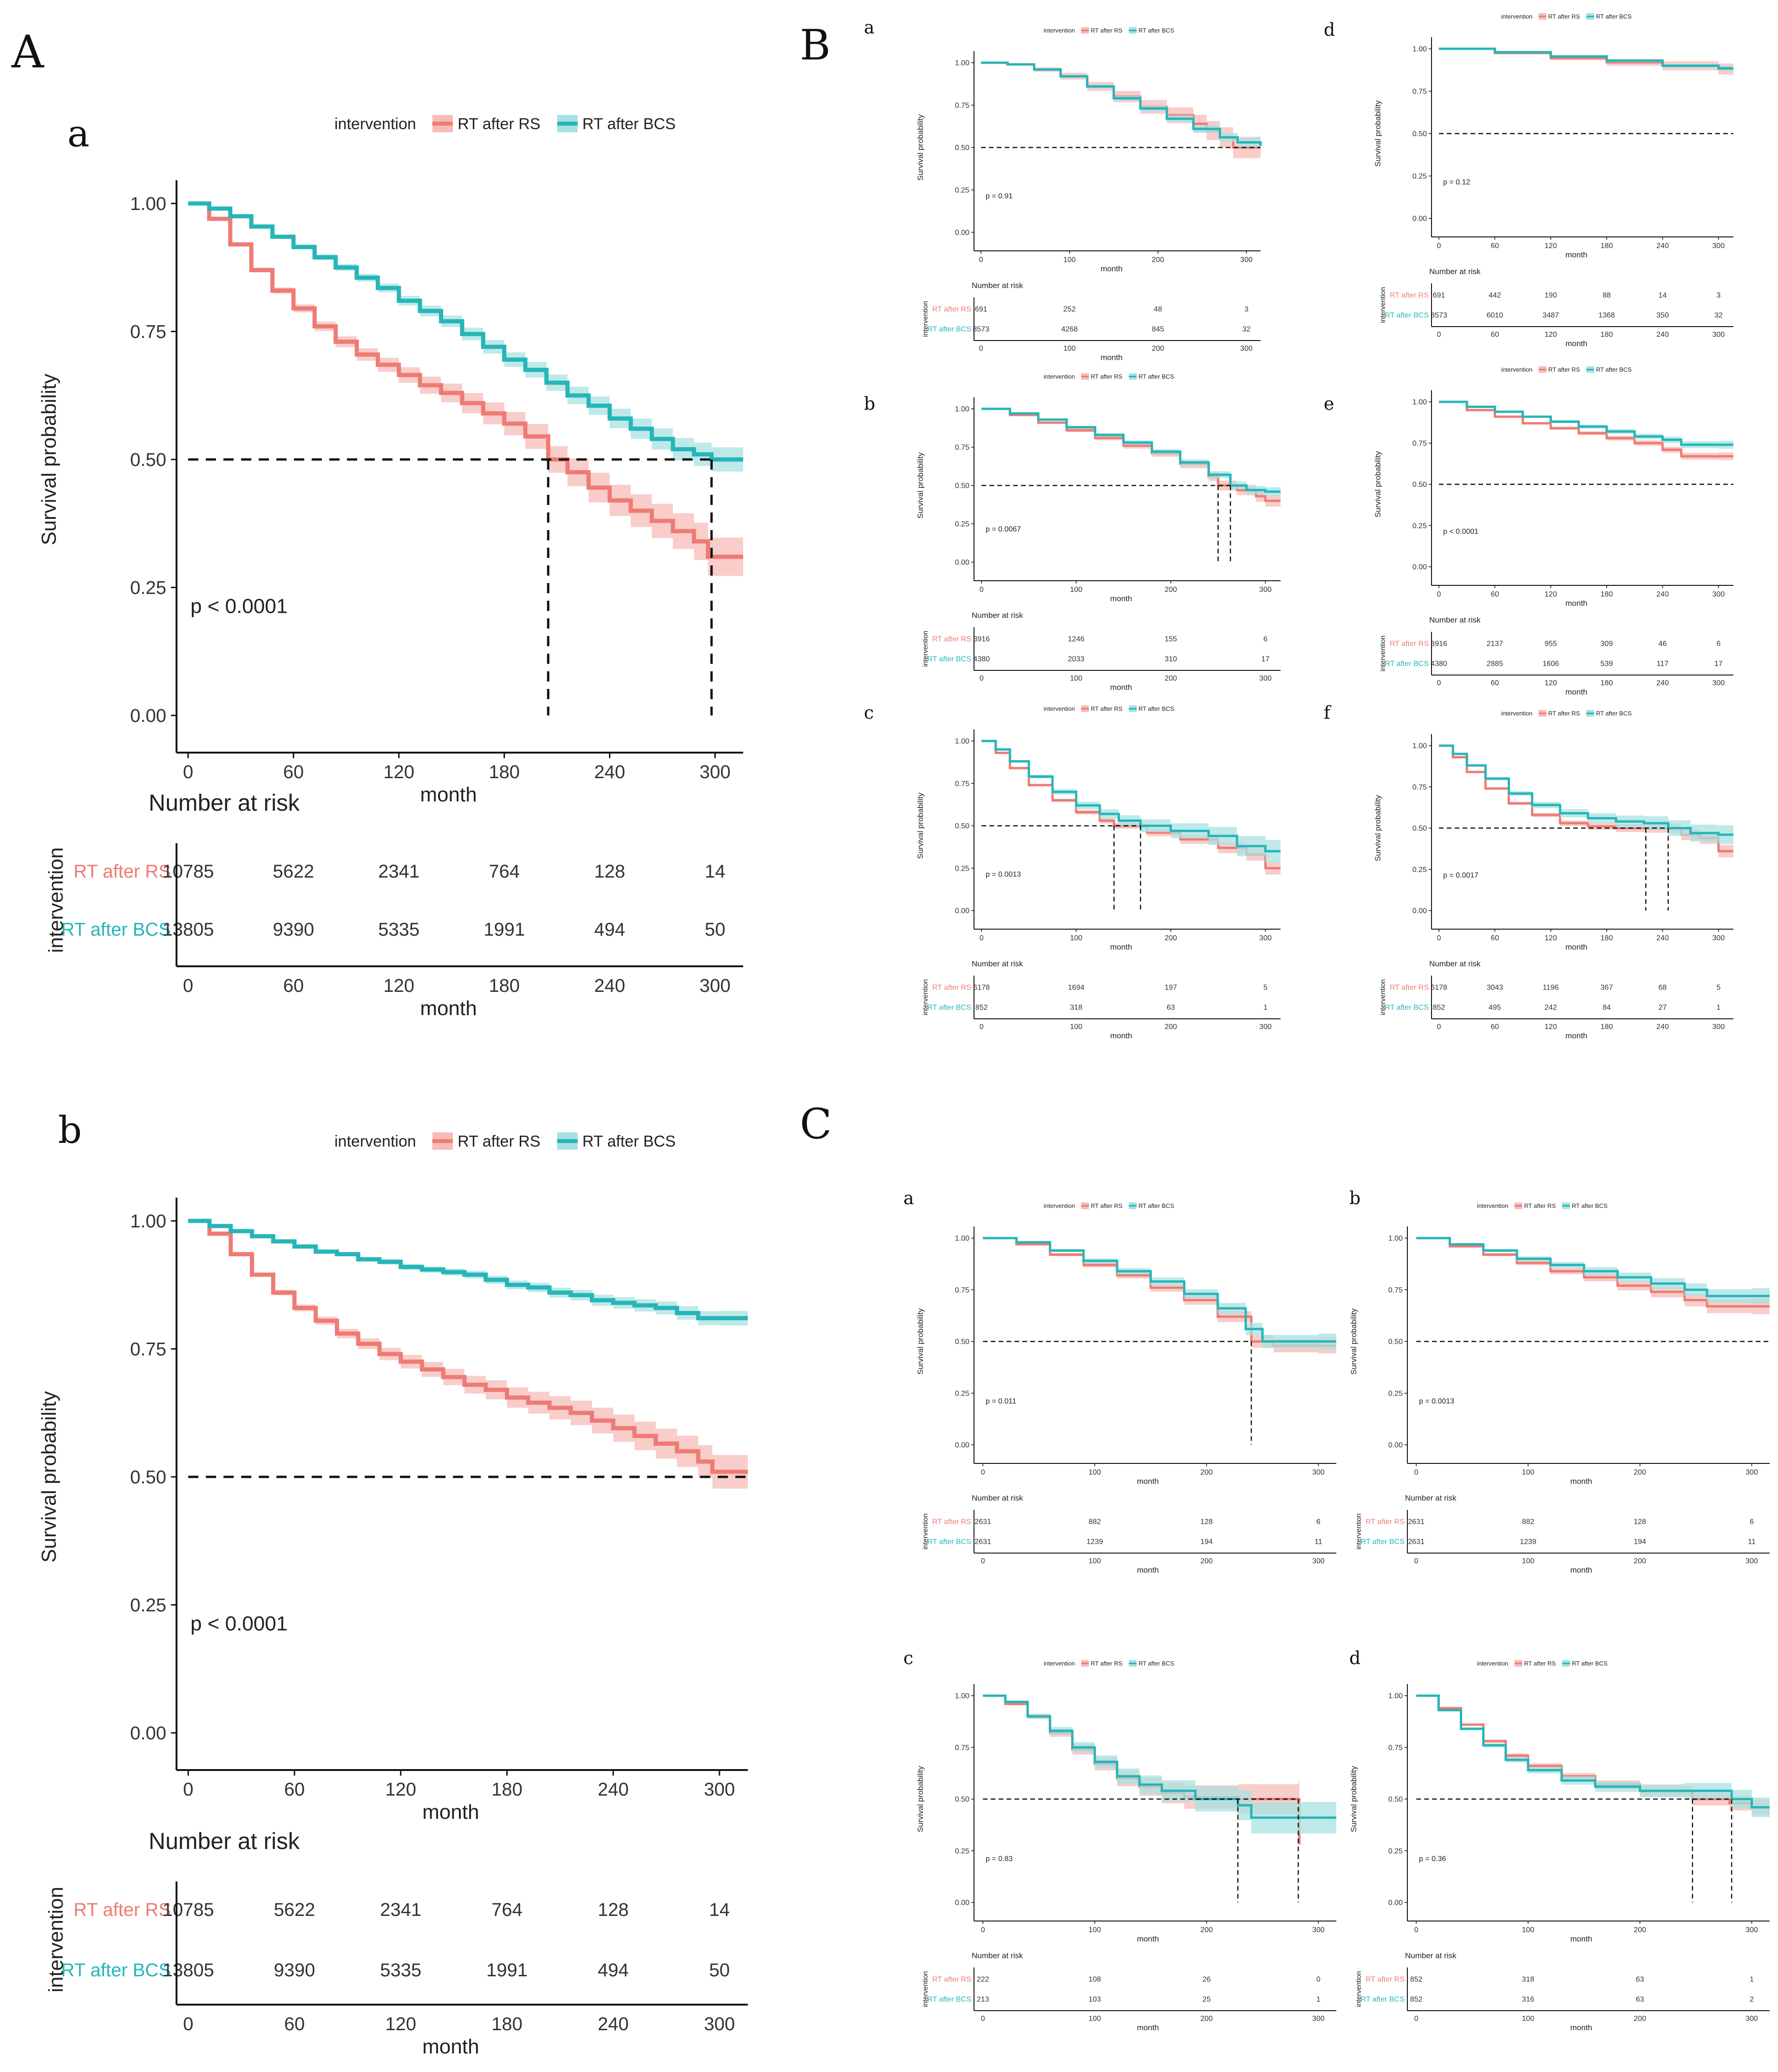  What do you see at coordinates (1003, 529) in the screenshot?
I see `p-value: p = 0.0067` at bounding box center [1003, 529].